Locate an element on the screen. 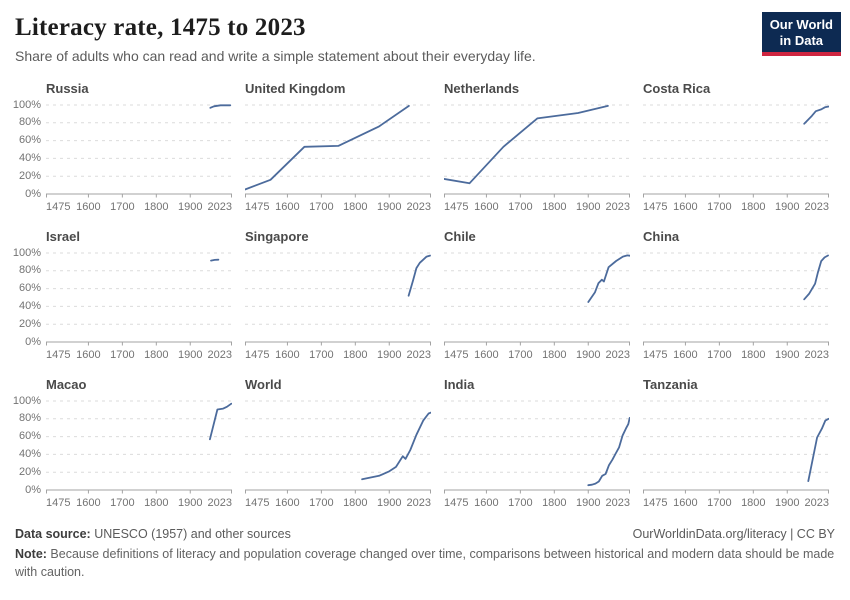 Image resolution: width=850 pixels, height=600 pixels. data-source-text: UNESCO (1957) and other sources is located at coordinates (190, 534).